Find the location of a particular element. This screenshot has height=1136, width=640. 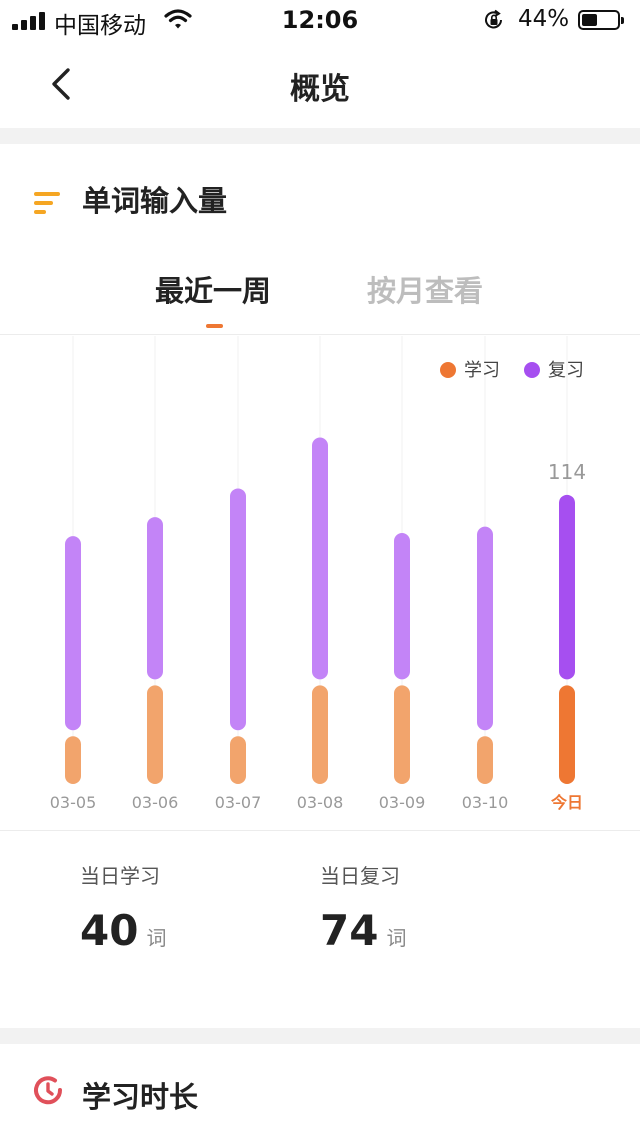

stat-value: 40 is located at coordinates (109, 930).